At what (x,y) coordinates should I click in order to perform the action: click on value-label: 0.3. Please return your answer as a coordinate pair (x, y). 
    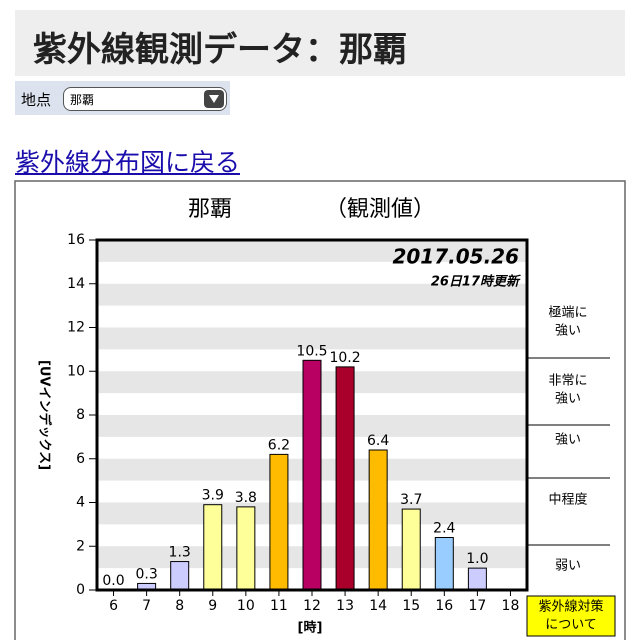
    Looking at the image, I should click on (146, 574).